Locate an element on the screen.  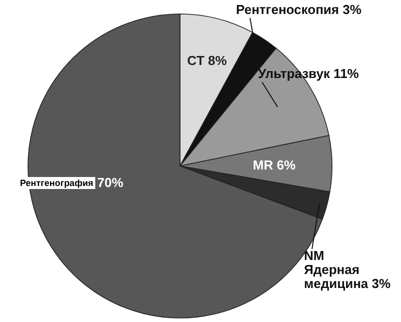
data-label: 70% is located at coordinates (110, 182).